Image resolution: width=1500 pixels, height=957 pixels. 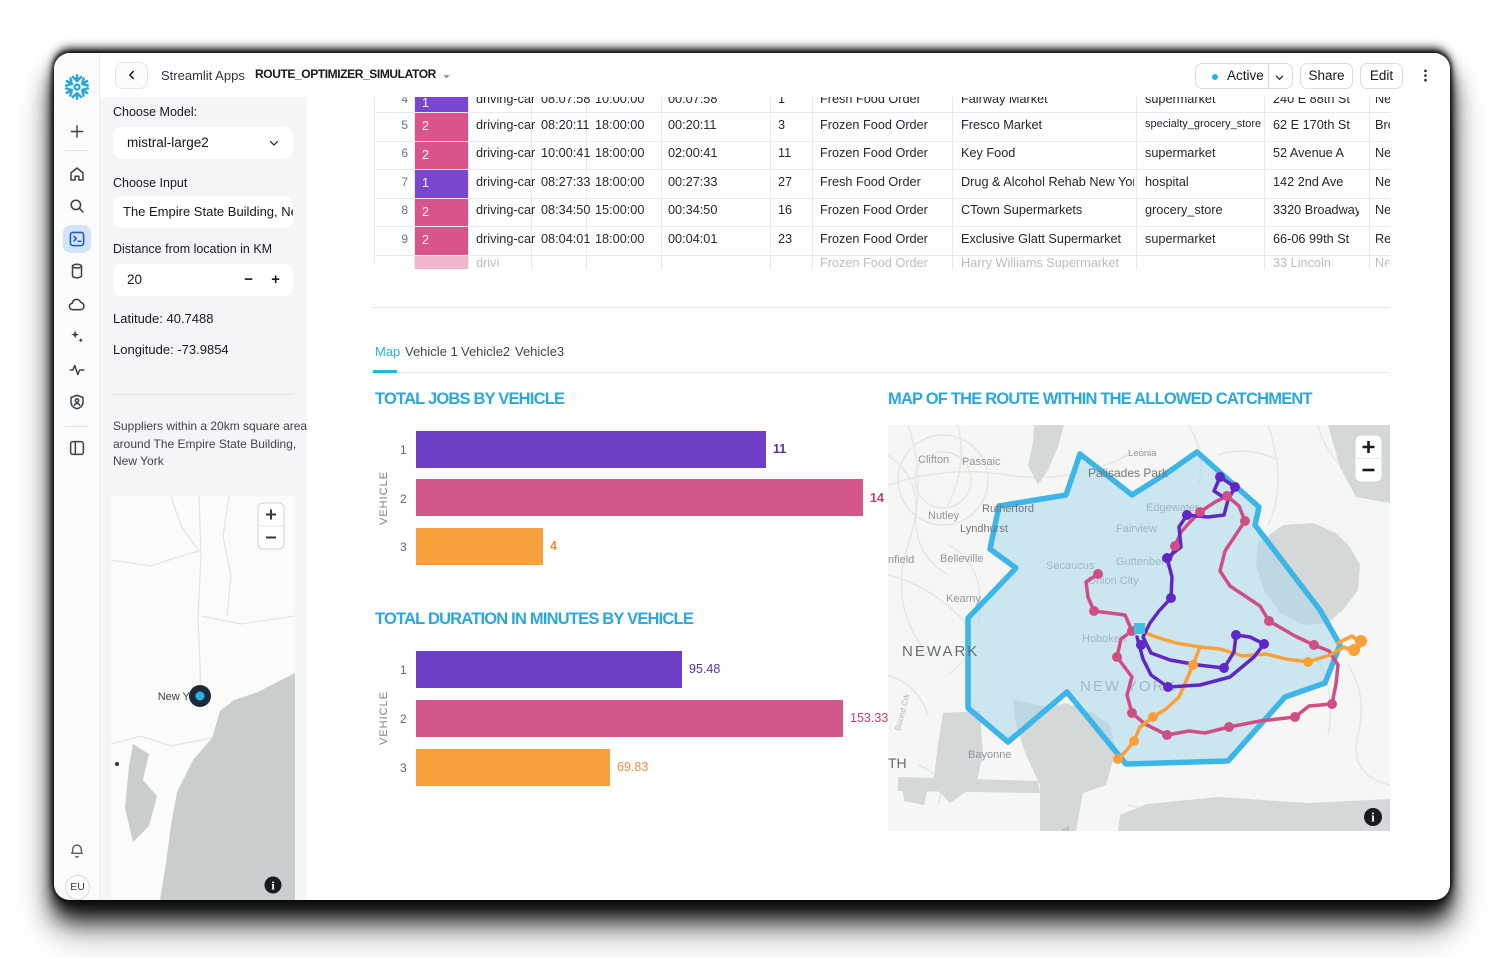 I want to click on svg-text: Hoboken, so click(x=1104, y=639).